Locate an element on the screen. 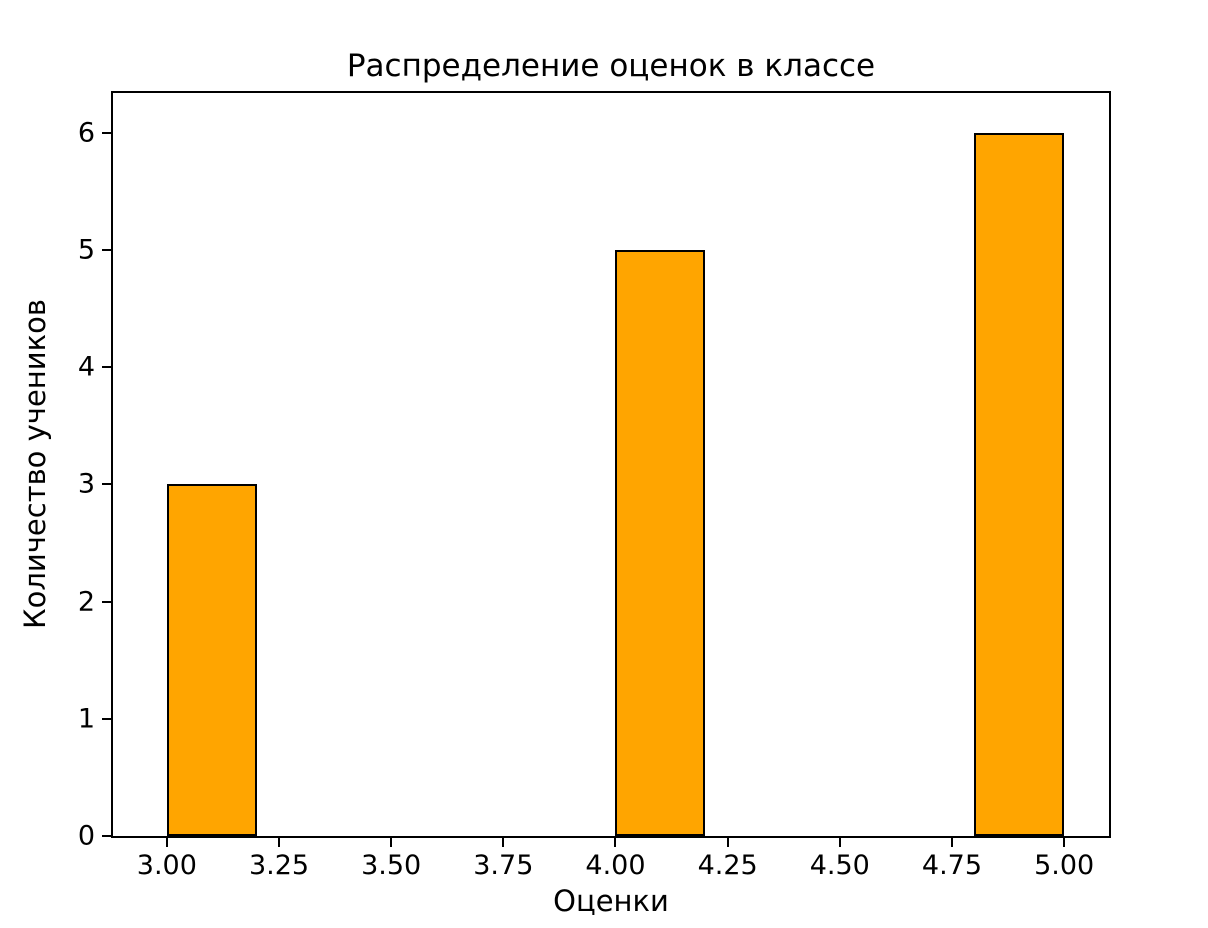 The height and width of the screenshot is (928, 1208). y-tick-label: 6 is located at coordinates (86, 133).